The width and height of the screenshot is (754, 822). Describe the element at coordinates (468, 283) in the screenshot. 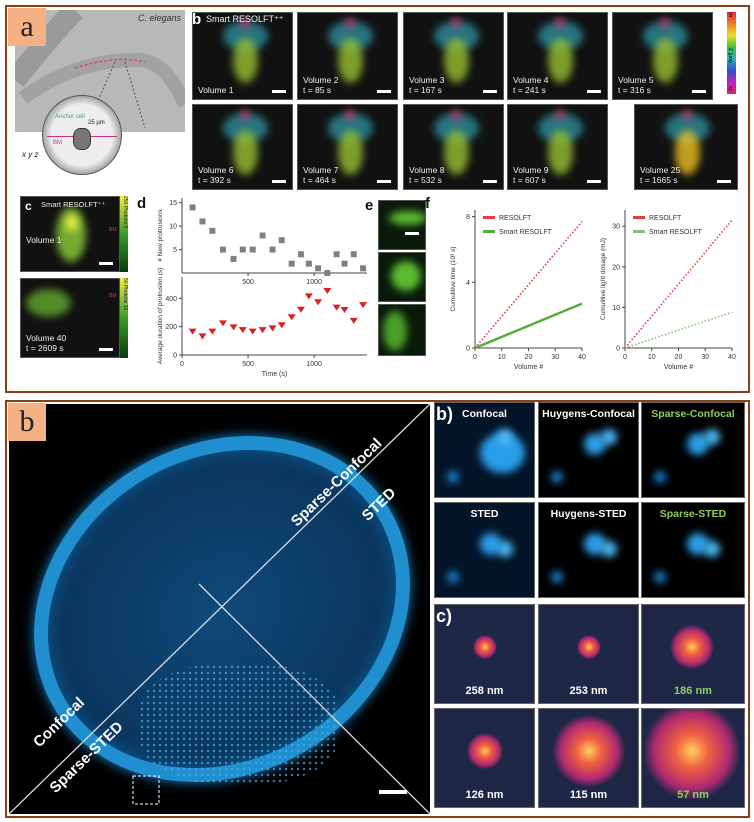

I see `y-tick-label: 4` at that location.